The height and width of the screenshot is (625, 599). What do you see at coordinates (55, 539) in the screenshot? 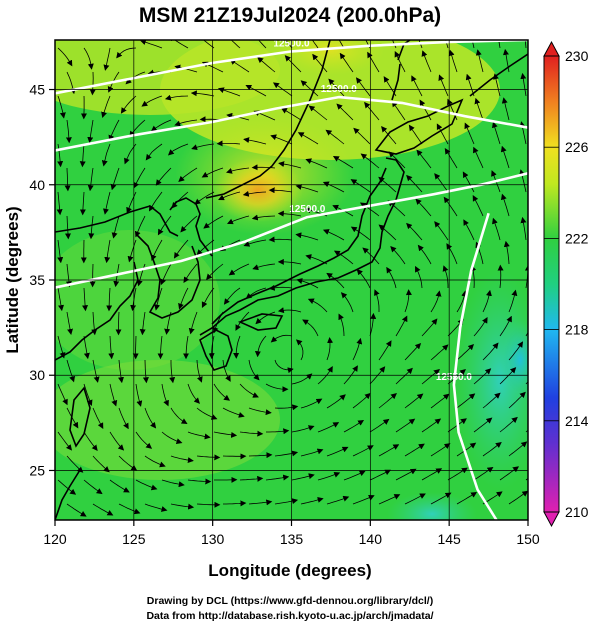
I see `x-tick-label: 120` at bounding box center [55, 539].